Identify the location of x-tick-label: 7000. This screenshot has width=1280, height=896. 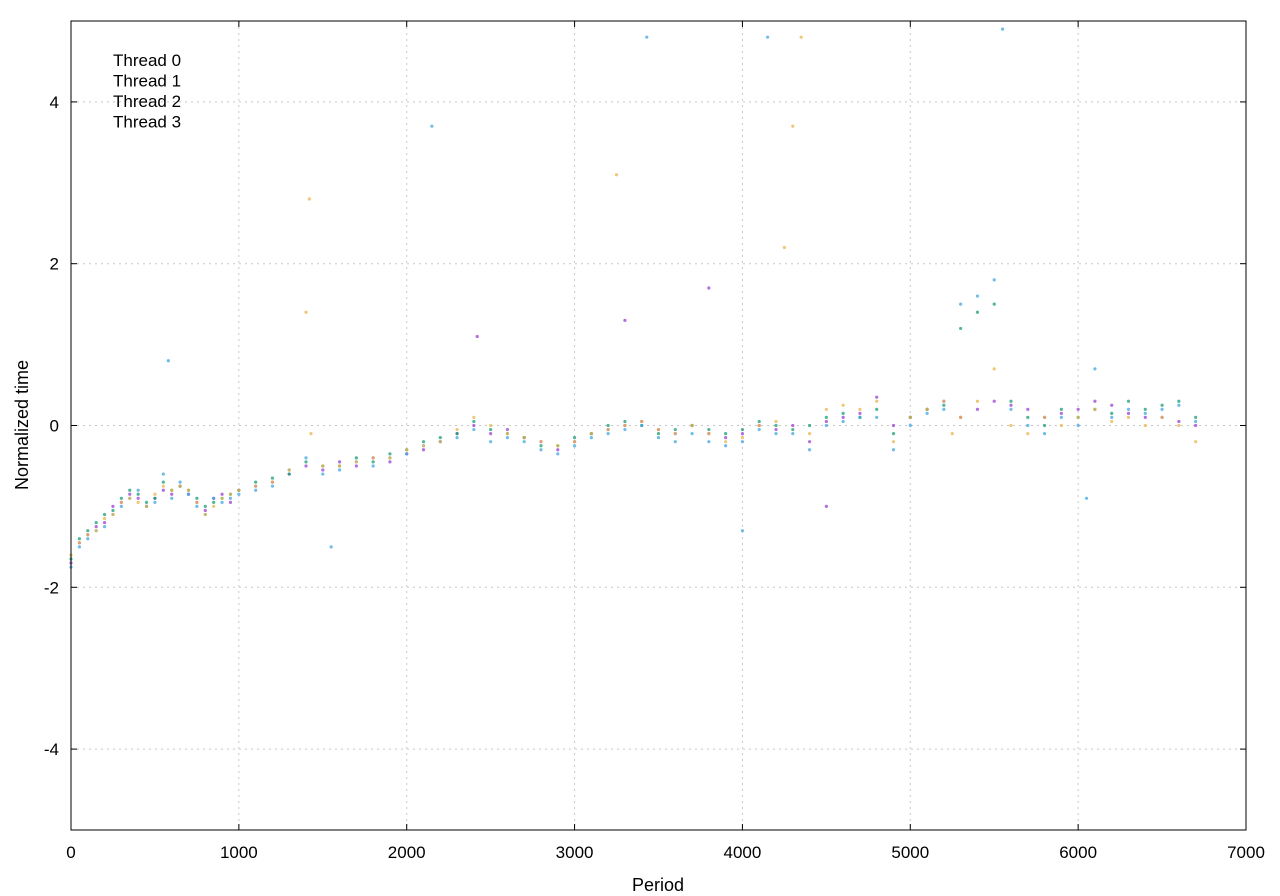
(1246, 852).